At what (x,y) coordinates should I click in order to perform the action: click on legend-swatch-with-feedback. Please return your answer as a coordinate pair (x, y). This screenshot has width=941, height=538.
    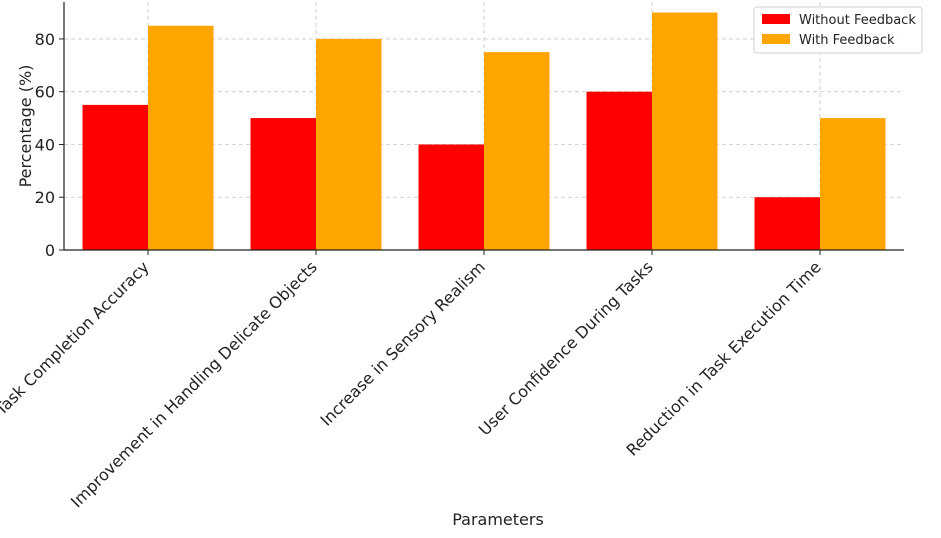
    Looking at the image, I should click on (776, 39).